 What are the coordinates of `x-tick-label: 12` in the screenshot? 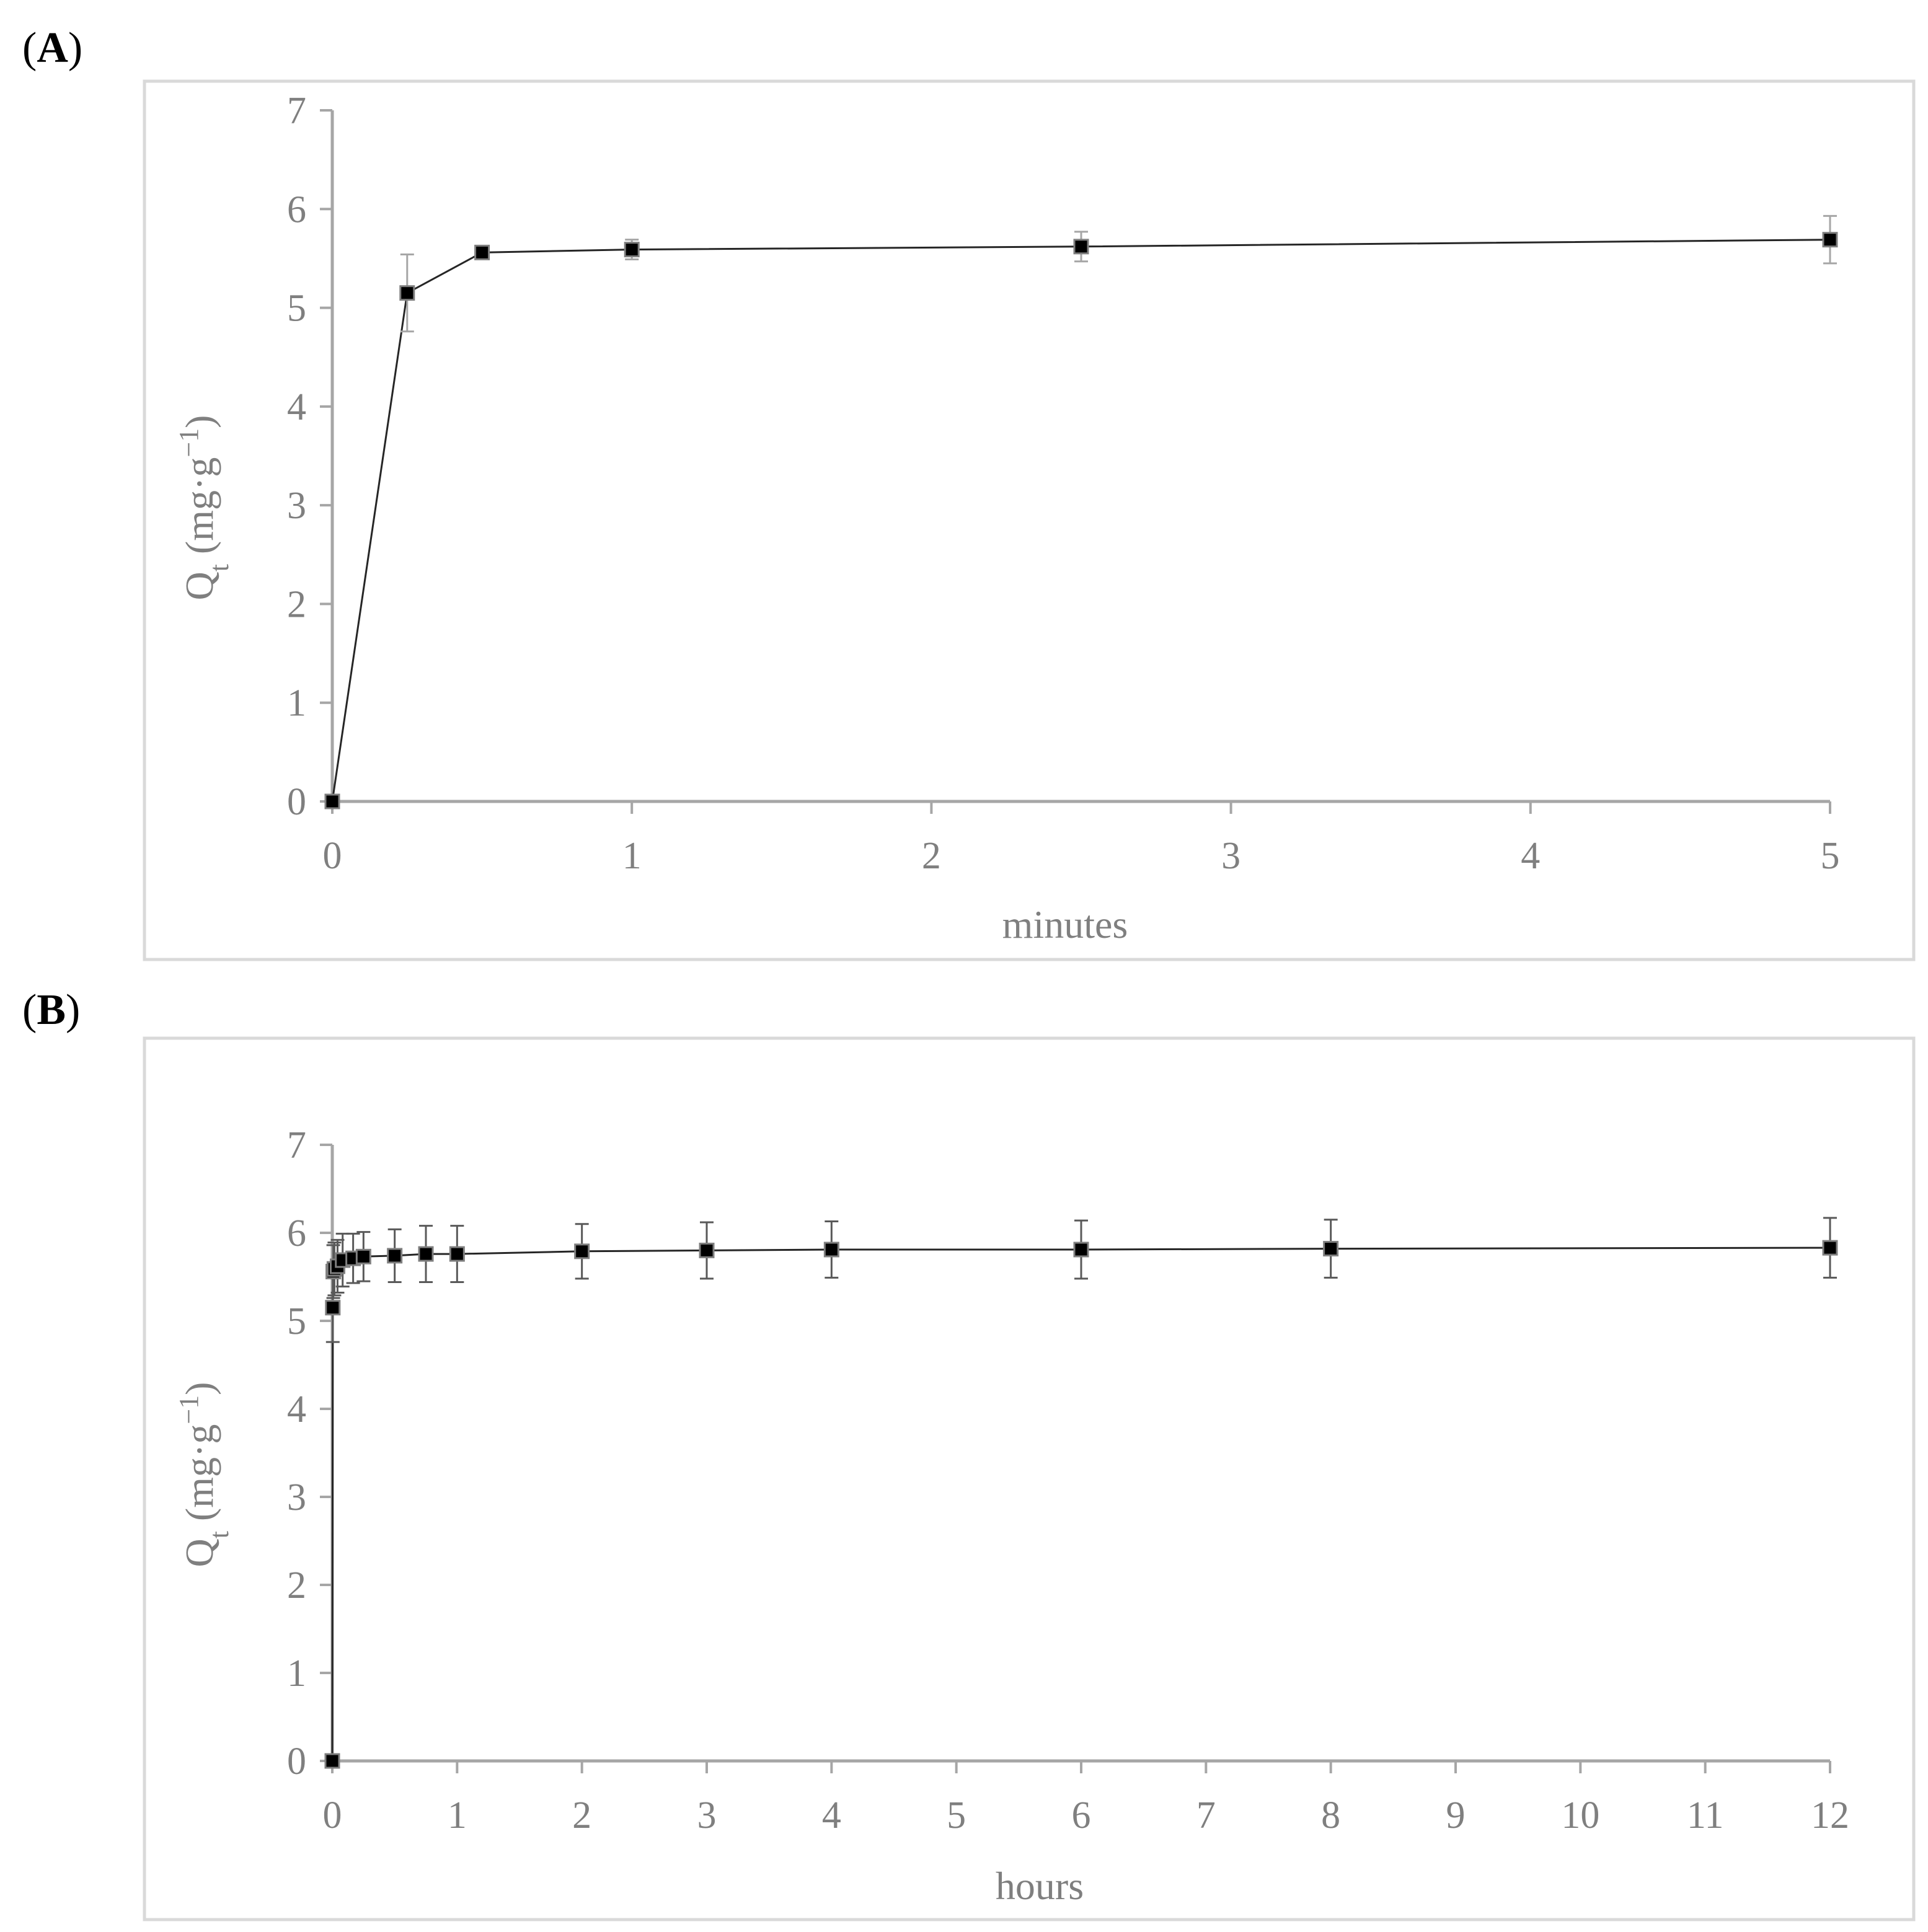 It's located at (1830, 1815).